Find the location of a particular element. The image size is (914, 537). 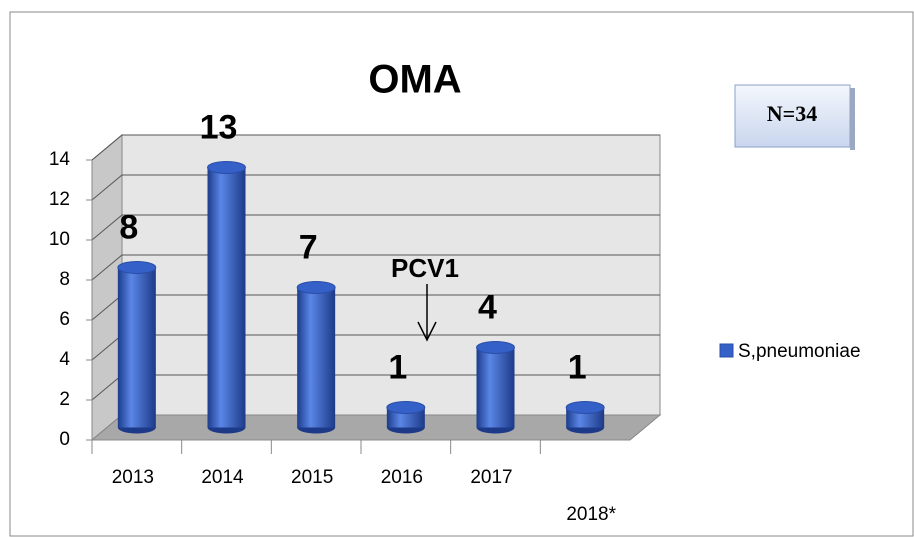

annotation: PCV1 is located at coordinates (425, 268).